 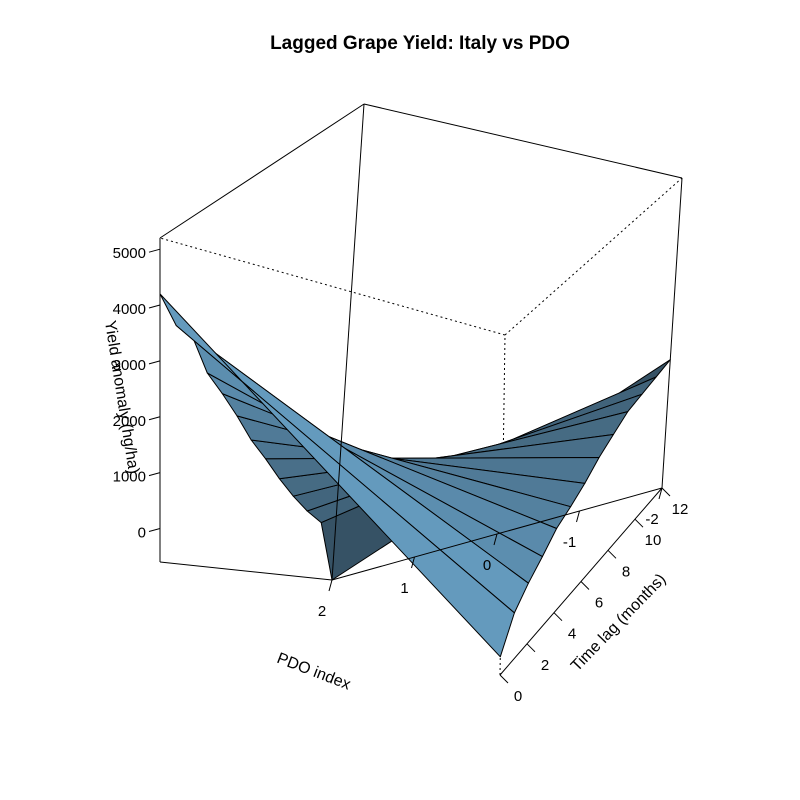 I want to click on z-tick-label: 1000, so click(x=129, y=477).